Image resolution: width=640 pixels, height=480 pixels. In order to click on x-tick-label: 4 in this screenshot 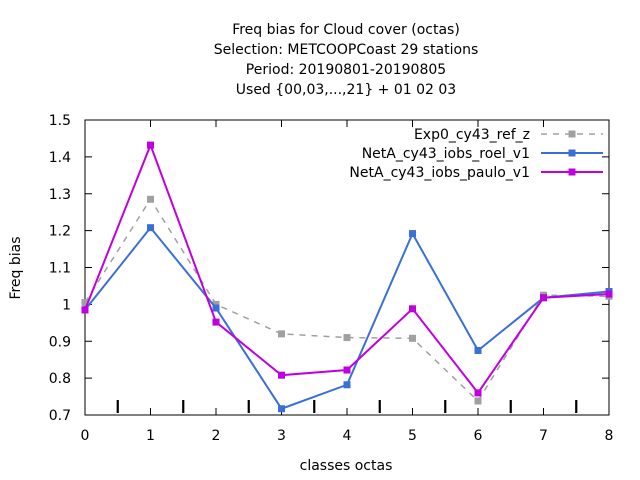, I will do `click(347, 436)`.